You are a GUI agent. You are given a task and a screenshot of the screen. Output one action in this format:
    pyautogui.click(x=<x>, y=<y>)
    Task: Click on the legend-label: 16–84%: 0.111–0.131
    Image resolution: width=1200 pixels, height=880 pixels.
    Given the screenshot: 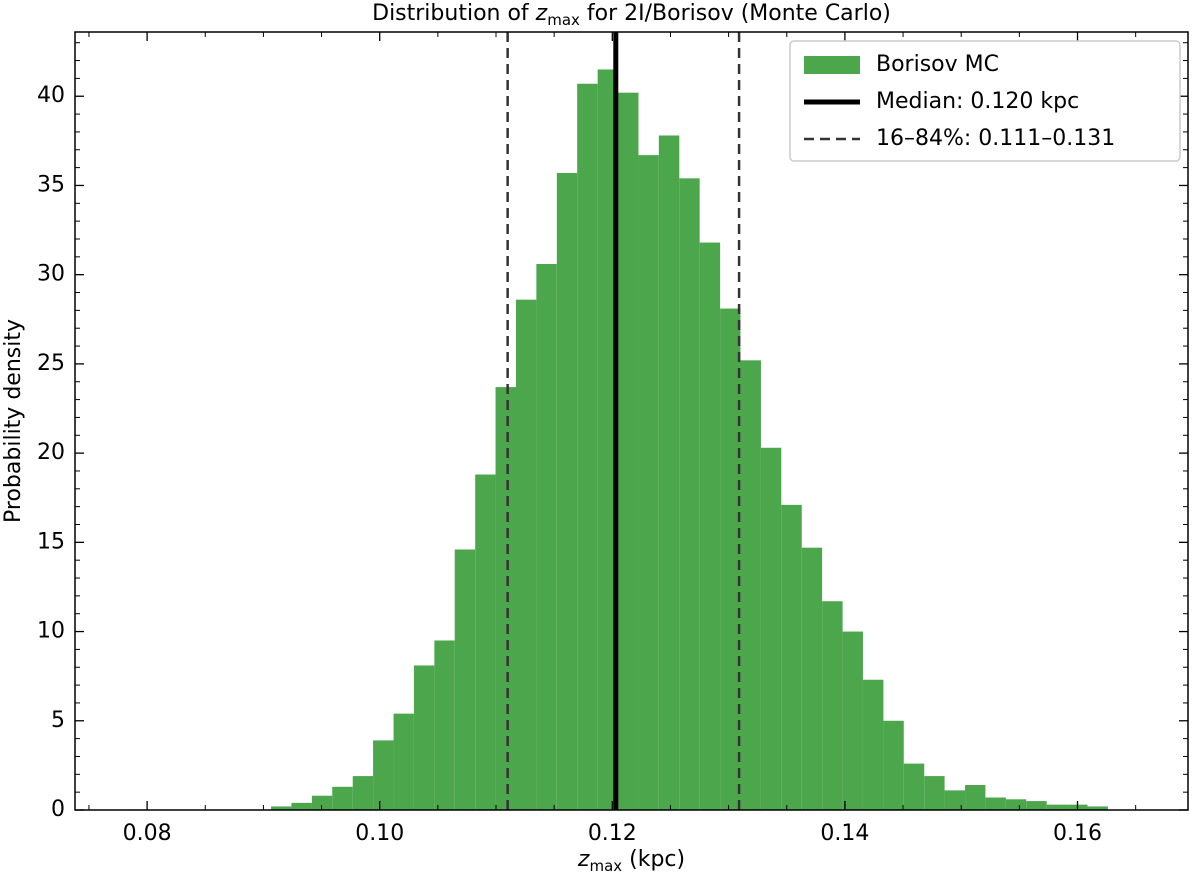 What is the action you would take?
    pyautogui.click(x=995, y=138)
    